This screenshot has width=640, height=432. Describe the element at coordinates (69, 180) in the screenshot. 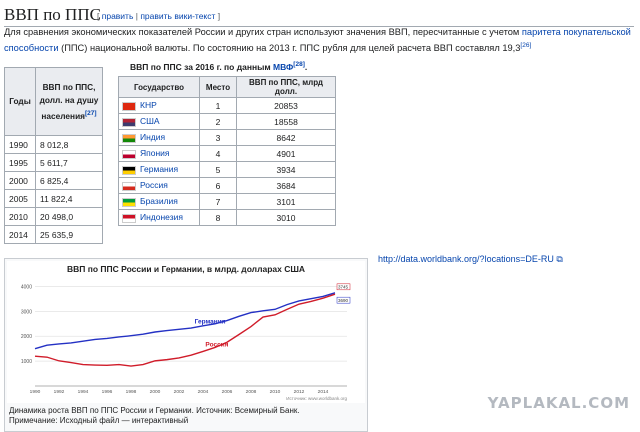

I see `gdp-value-cell: 6 825,4` at that location.